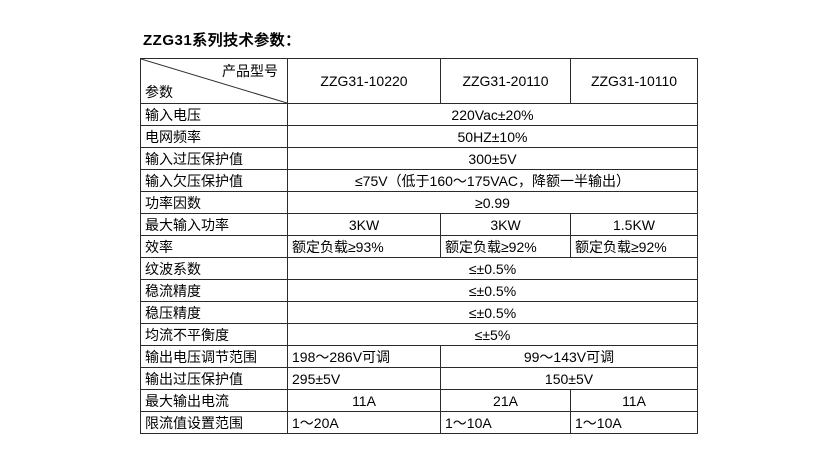 The image size is (817, 458). What do you see at coordinates (364, 356) in the screenshot?
I see `row-value: 198～286V可调` at bounding box center [364, 356].